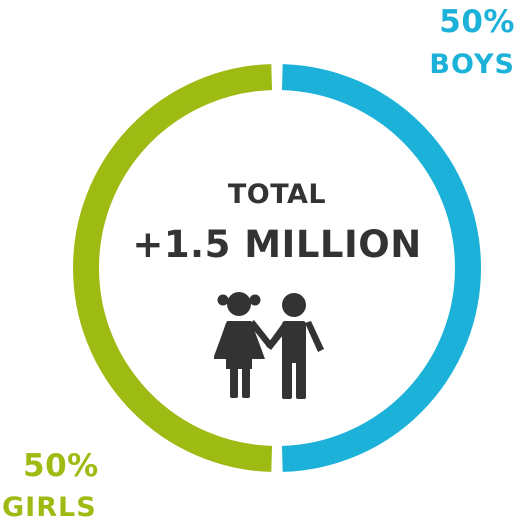 The height and width of the screenshot is (526, 517). I want to click on children-holding-hands-icon, so click(269, 345).